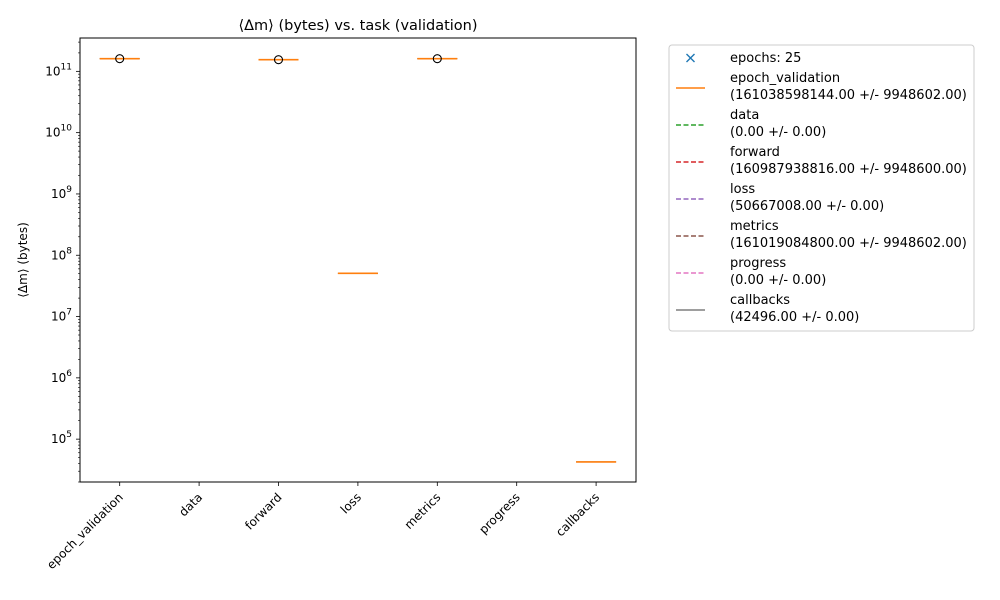 The width and height of the screenshot is (1000, 600). Describe the element at coordinates (821, 161) in the screenshot. I see `legend-entry: forward (160987938816.00 +/- 9948600.00)` at that location.